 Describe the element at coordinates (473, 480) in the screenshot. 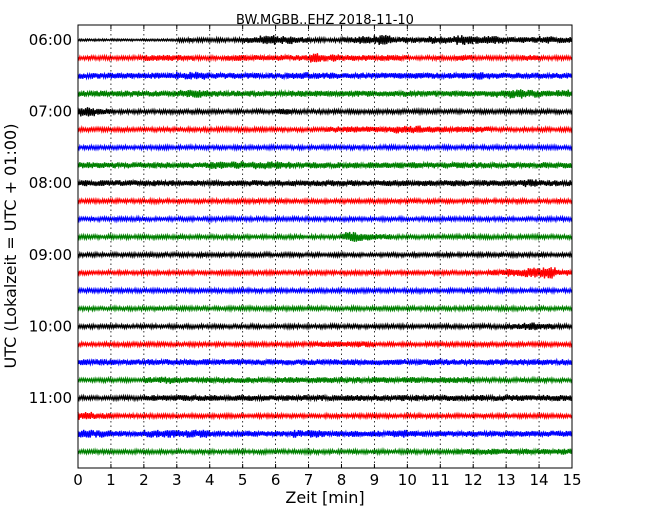

I see `x-tick-label: 12` at that location.